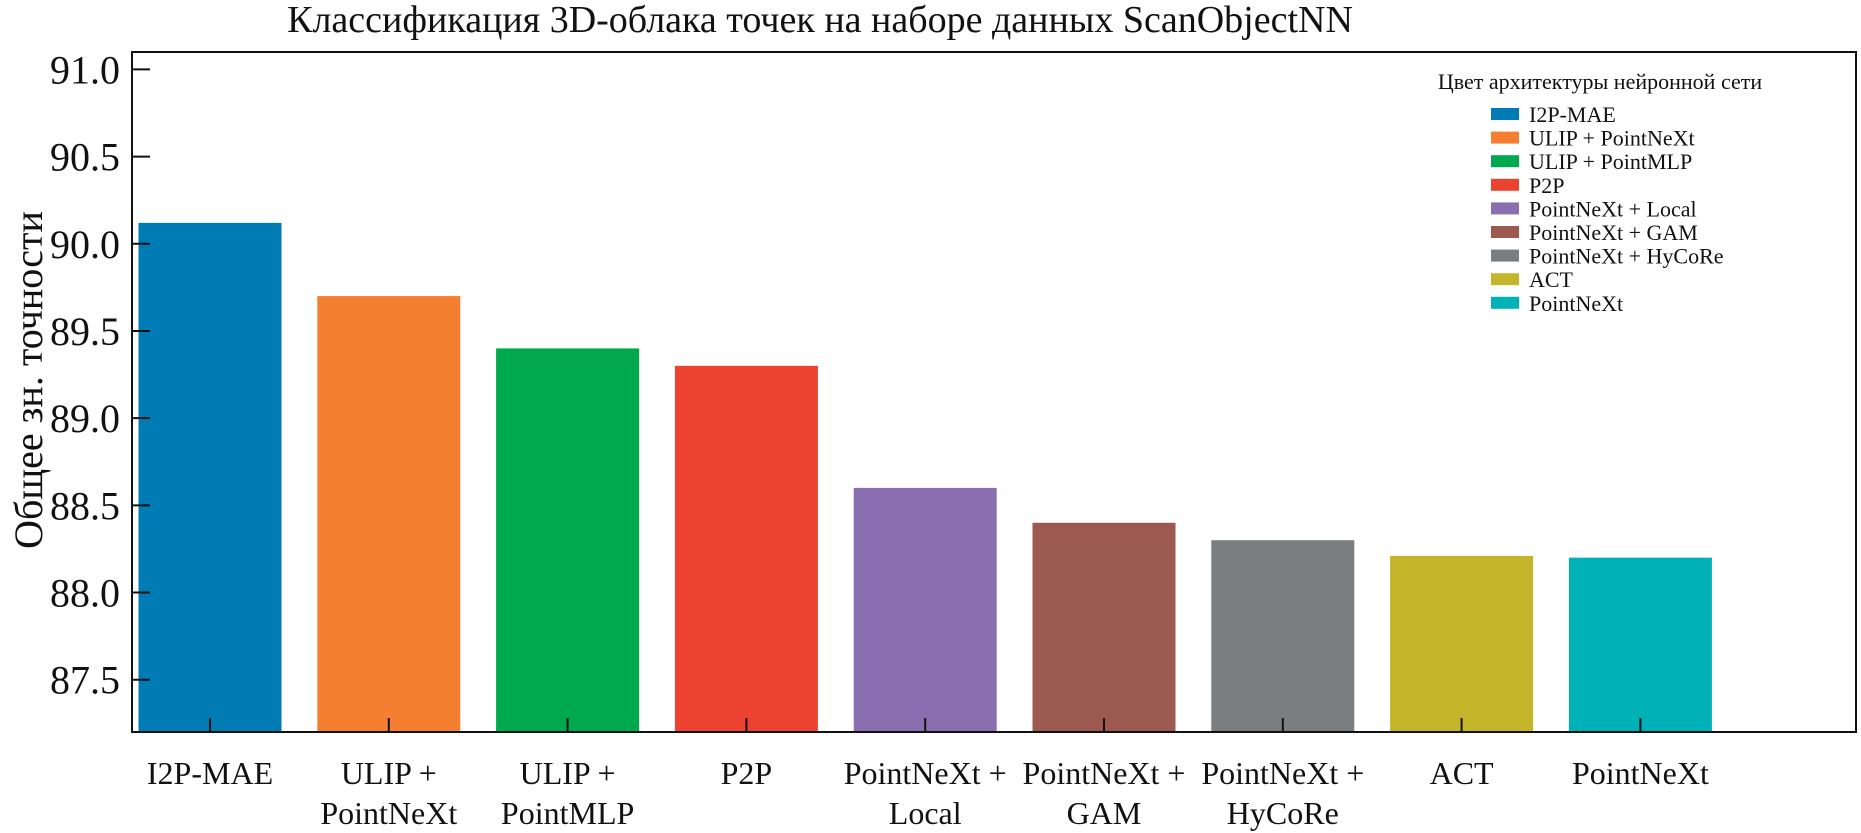 The image size is (1861, 833). What do you see at coordinates (925, 793) in the screenshot?
I see `x-tick-label: PointNeXt + Local` at bounding box center [925, 793].